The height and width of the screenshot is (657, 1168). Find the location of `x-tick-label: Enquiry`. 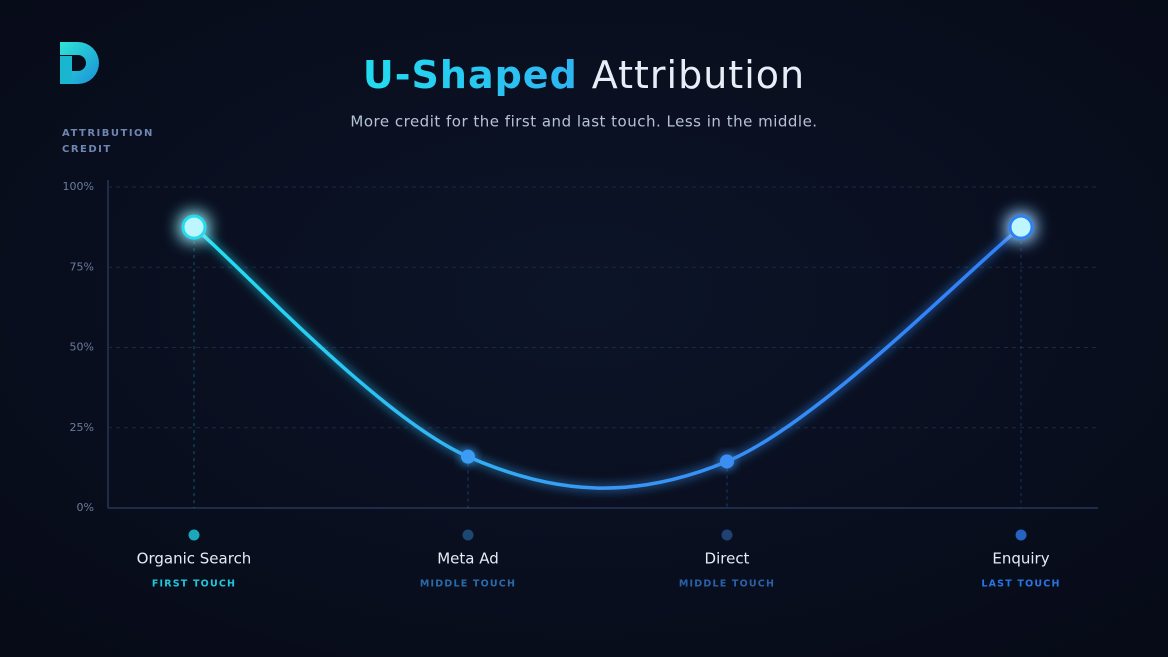

x-tick-label: Enquiry is located at coordinates (1020, 559).